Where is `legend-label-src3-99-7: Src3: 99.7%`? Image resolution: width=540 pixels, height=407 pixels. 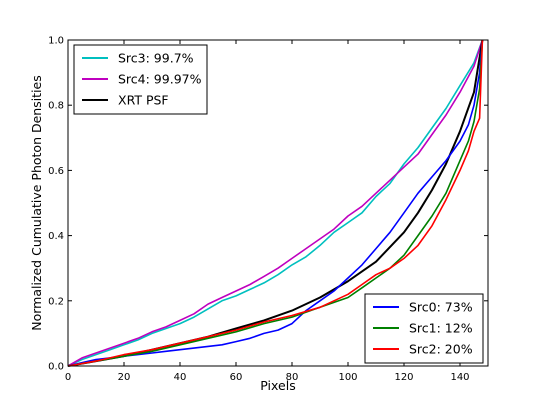 legend-label-src3-99-7: Src3: 99.7% is located at coordinates (156, 58).